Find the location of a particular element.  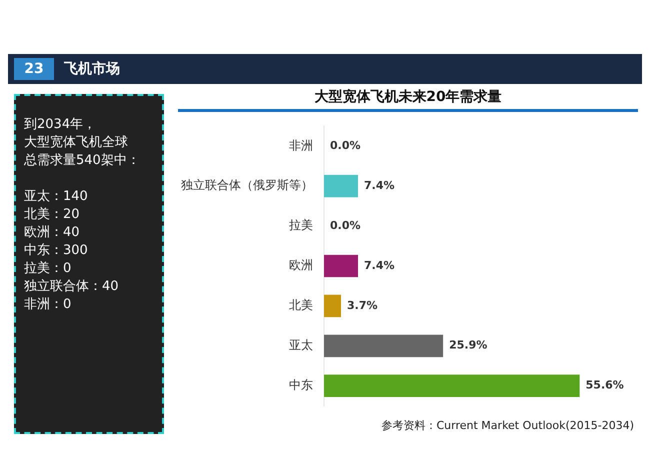

data-label: 3.7% is located at coordinates (362, 305).